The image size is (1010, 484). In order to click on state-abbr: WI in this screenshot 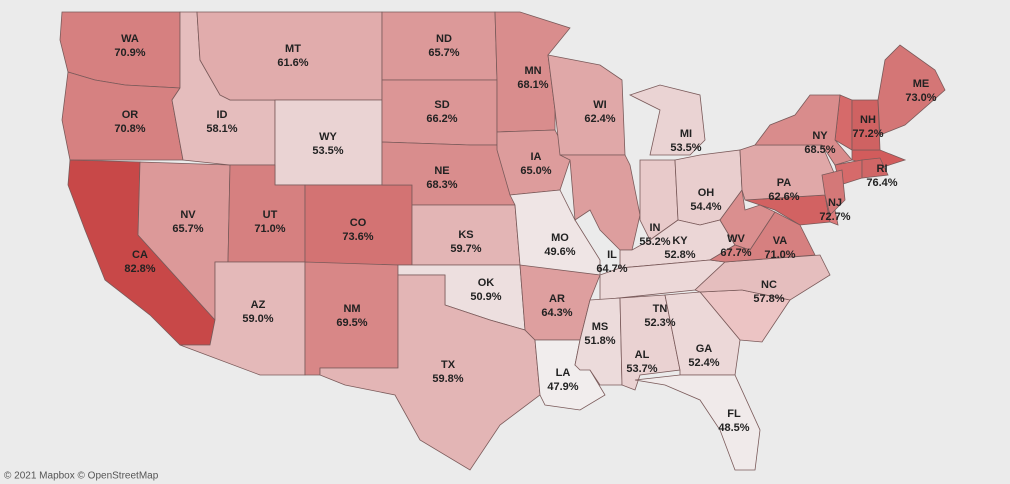, I will do `click(599, 105)`.